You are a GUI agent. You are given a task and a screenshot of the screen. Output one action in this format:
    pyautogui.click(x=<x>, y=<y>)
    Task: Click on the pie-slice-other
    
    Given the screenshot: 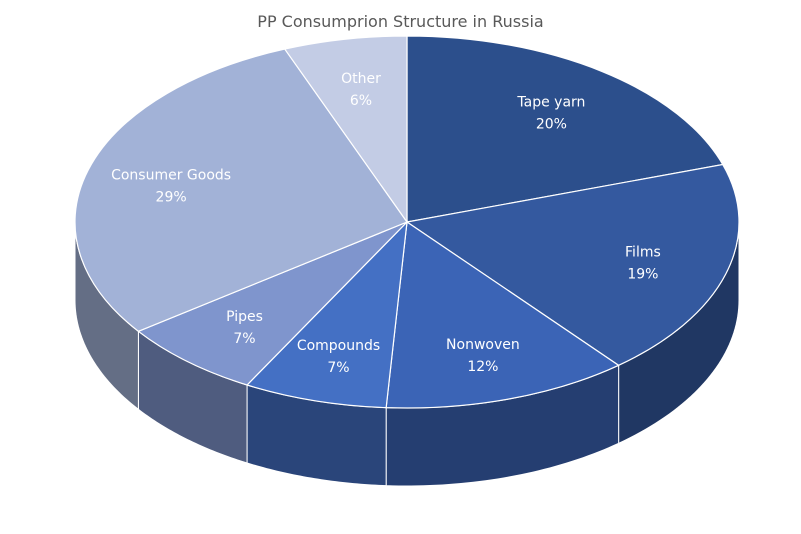 What is the action you would take?
    pyautogui.click(x=345, y=129)
    